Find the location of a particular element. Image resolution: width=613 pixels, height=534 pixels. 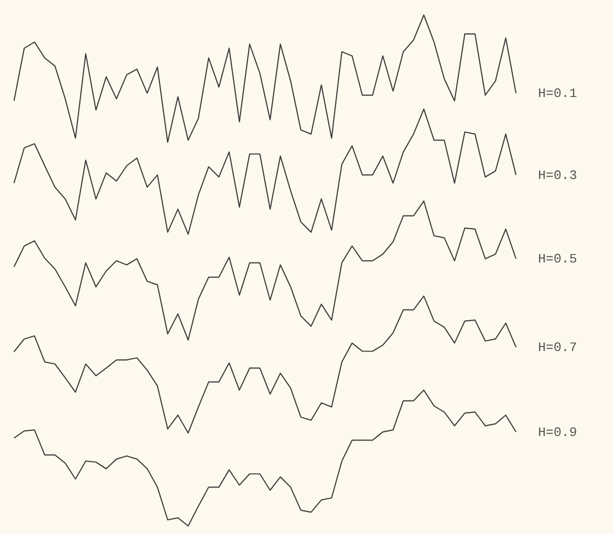

series-label: H=0.9 is located at coordinates (558, 432).